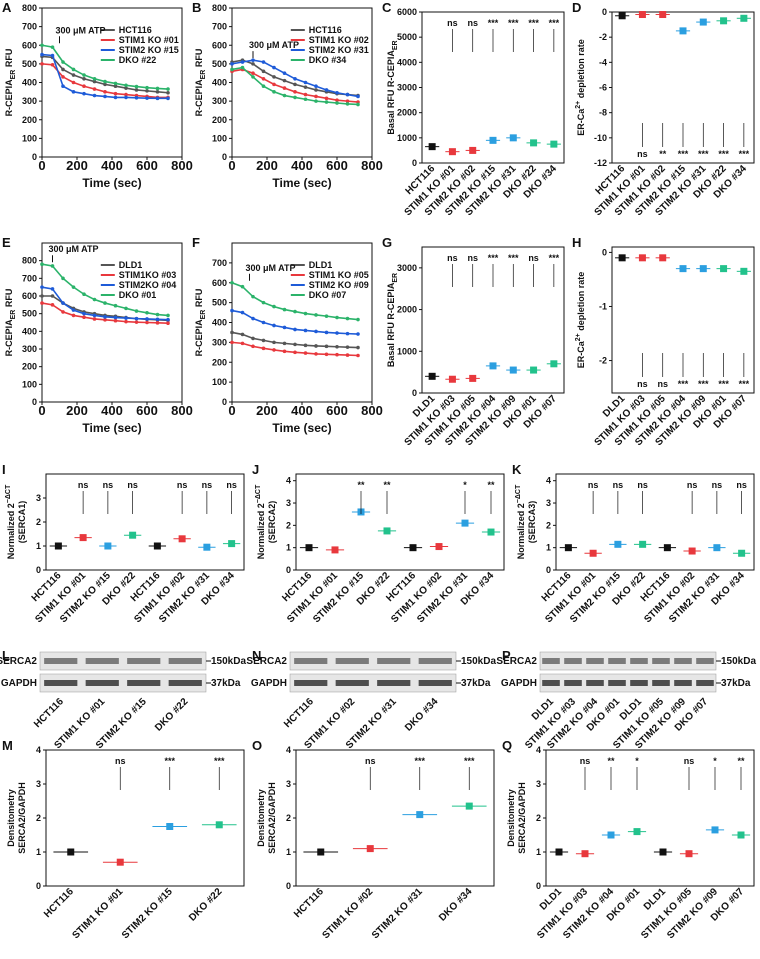  What do you see at coordinates (325, 30) in the screenshot?
I see `legend-label: HCT116` at bounding box center [325, 30].